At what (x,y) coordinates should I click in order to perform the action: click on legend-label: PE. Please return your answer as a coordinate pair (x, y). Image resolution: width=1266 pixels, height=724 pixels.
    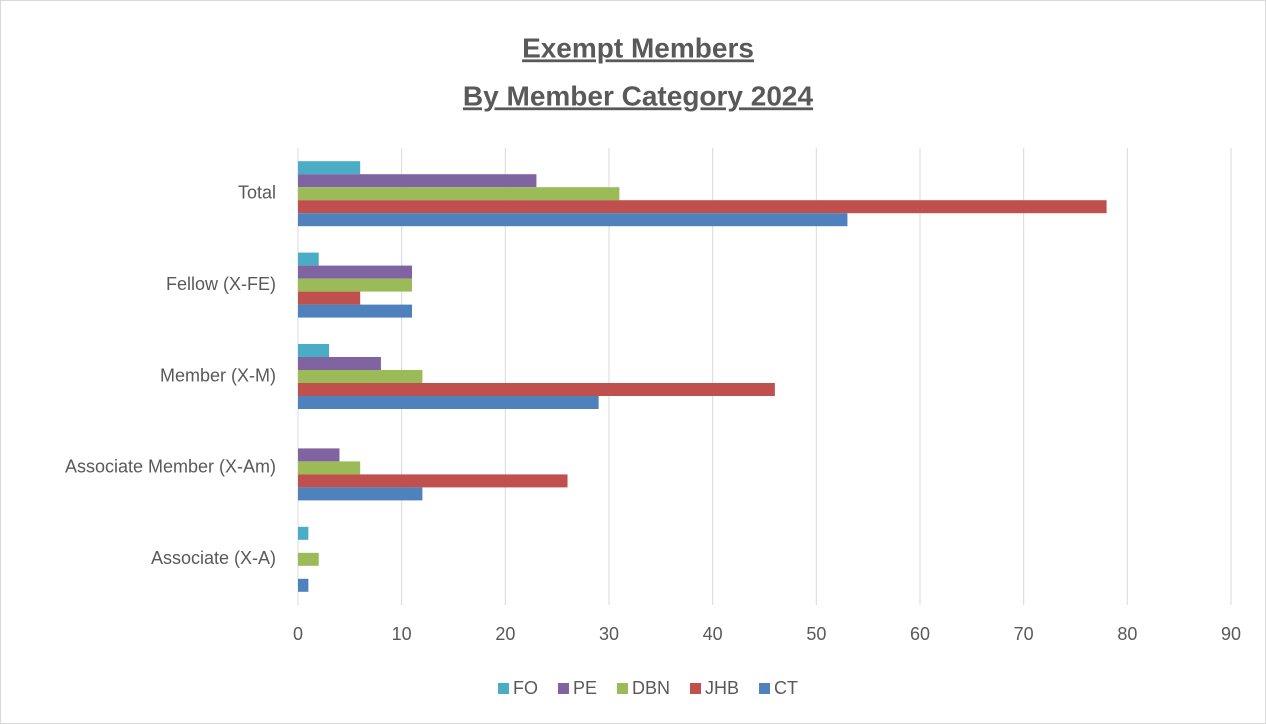
    Looking at the image, I should click on (585, 688).